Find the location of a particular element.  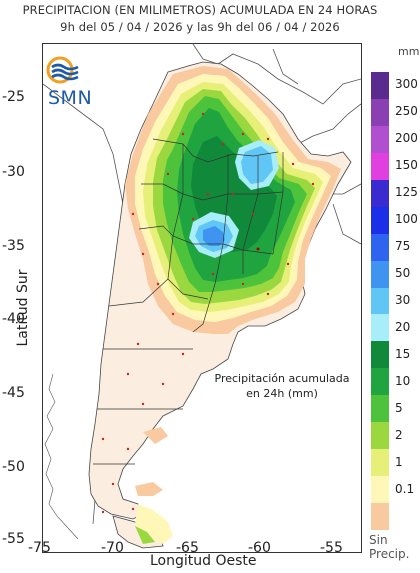

annotation-line: en 24h (mm) is located at coordinates (282, 393).